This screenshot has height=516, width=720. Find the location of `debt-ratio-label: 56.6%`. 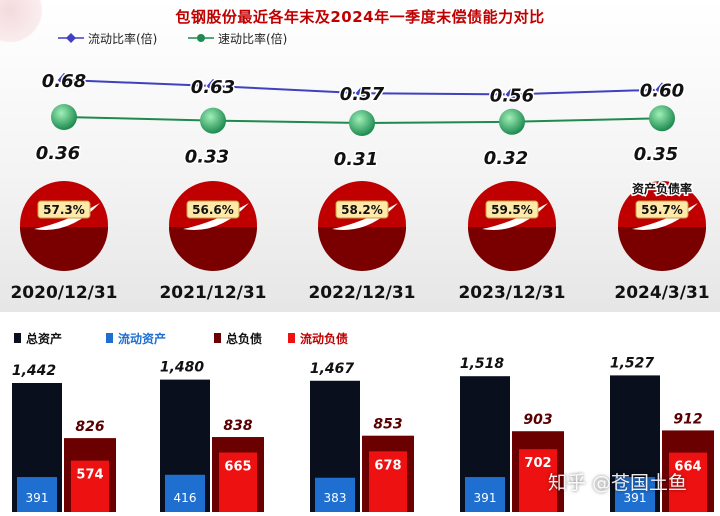

debt-ratio-label: 56.6% is located at coordinates (213, 210).